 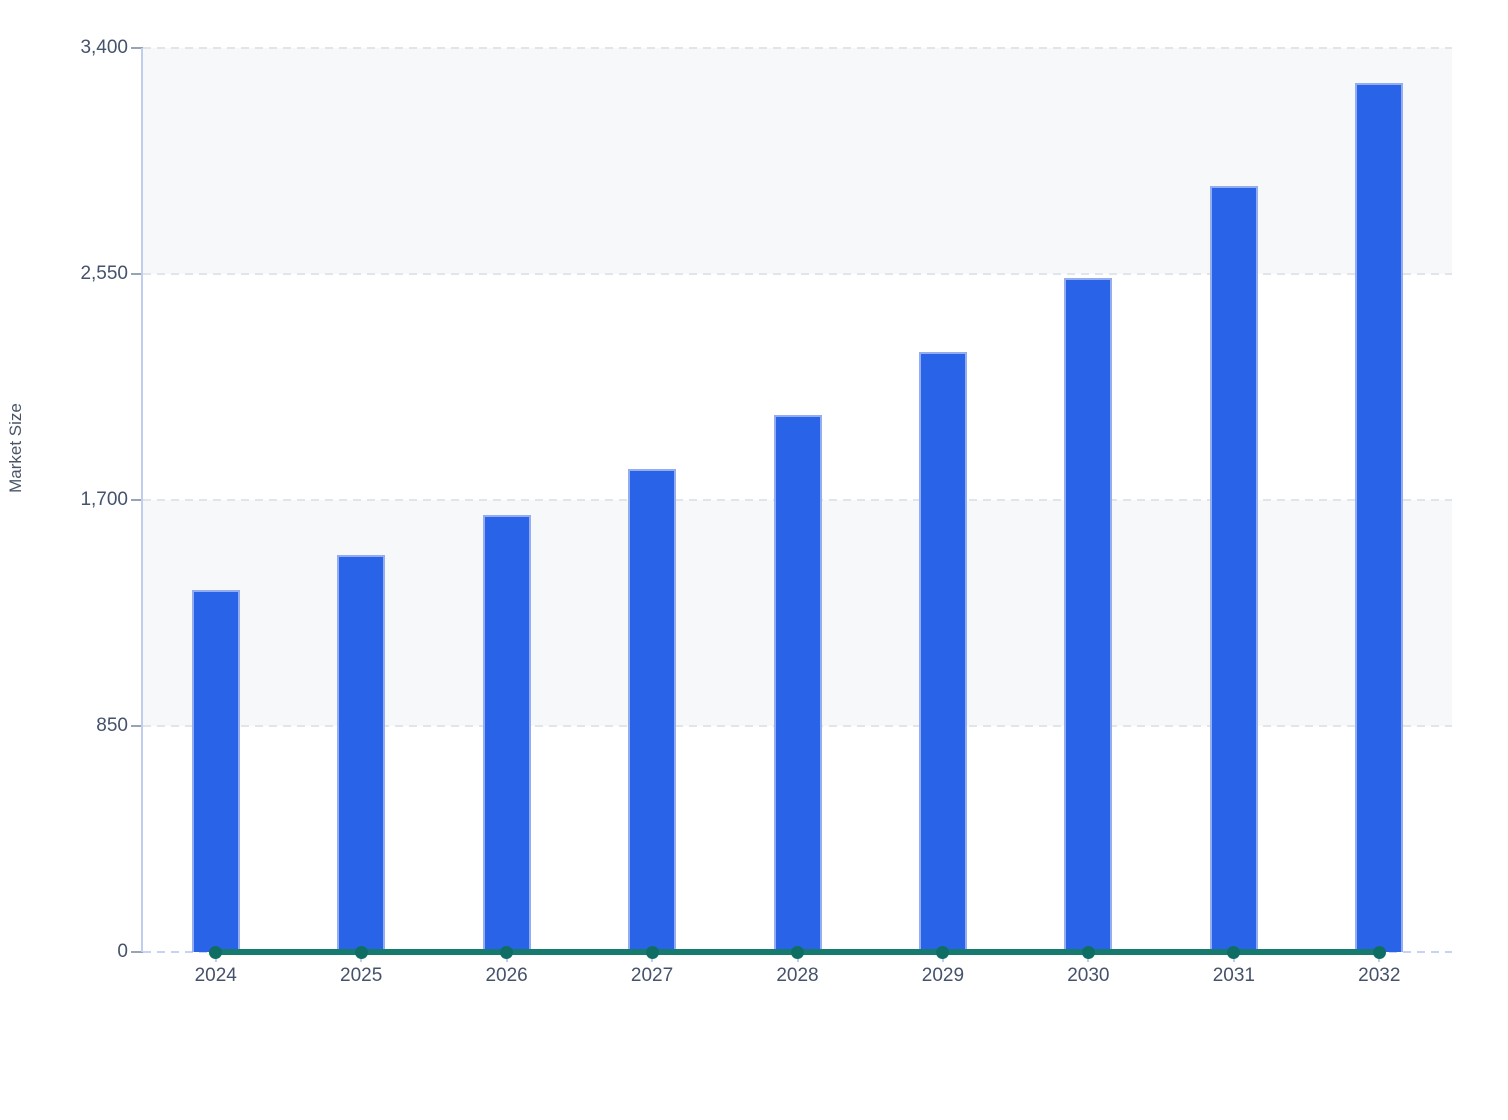 What do you see at coordinates (104, 499) in the screenshot?
I see `y-tick-label: 1,700` at bounding box center [104, 499].